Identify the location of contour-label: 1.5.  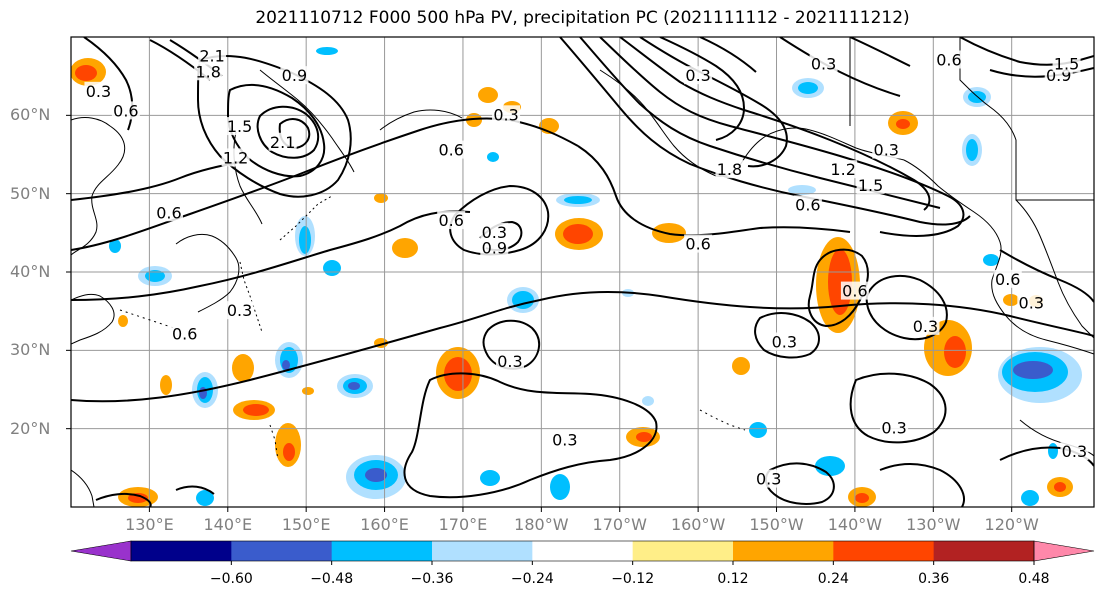
(870, 185).